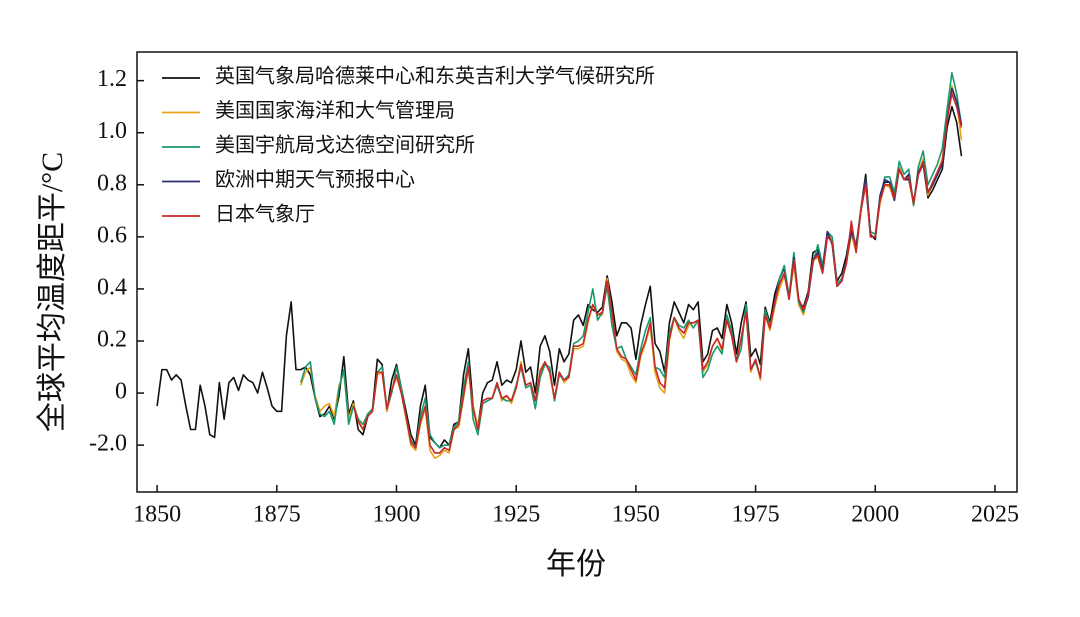 This screenshot has width=1080, height=617. What do you see at coordinates (995, 515) in the screenshot?
I see `x-tick-label: 2025` at bounding box center [995, 515].